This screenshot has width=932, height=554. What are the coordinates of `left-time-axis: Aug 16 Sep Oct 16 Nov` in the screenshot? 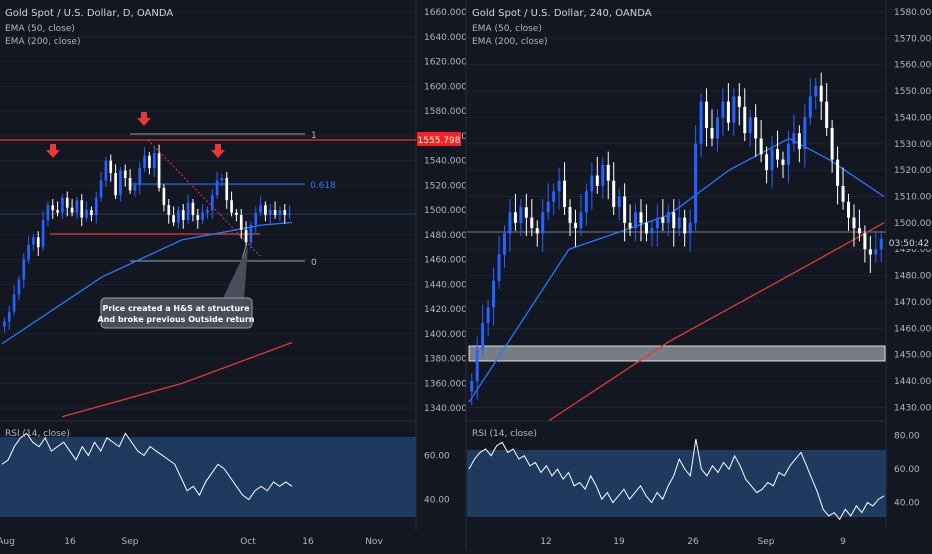 It's located at (191, 542).